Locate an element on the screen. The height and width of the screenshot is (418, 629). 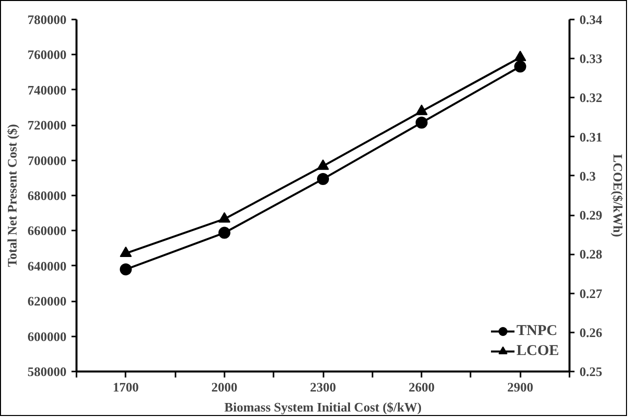
y2-tick-label: 0.28 is located at coordinates (591, 254).